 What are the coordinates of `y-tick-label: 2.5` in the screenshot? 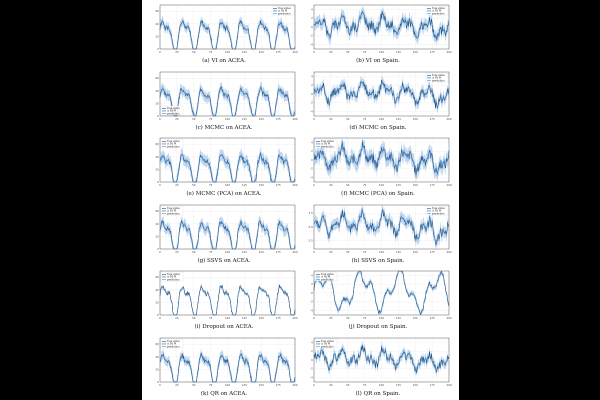 It's located at (311, 213).